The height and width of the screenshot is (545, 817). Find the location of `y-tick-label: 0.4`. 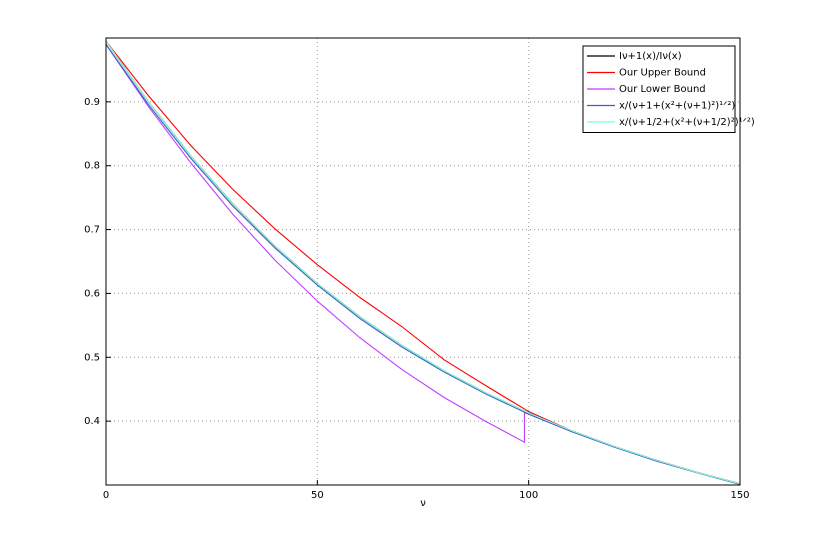

y-tick-label: 0.4 is located at coordinates (92, 421).